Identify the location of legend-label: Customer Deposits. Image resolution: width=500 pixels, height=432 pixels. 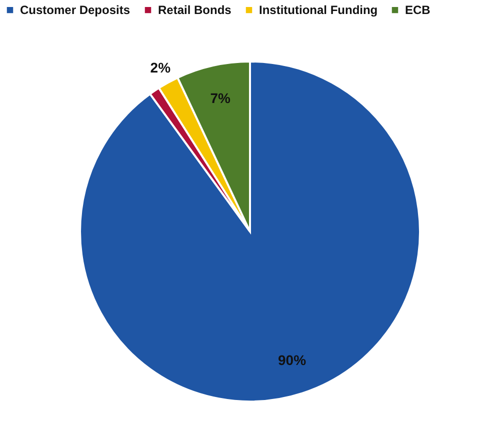
(75, 10).